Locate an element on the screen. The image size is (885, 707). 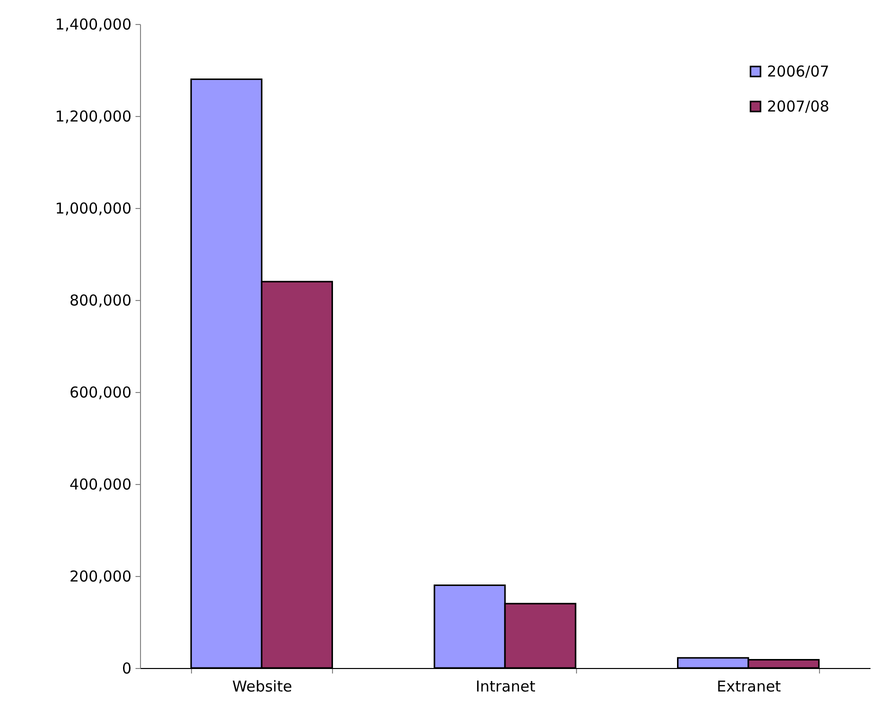
y-tick-label: 1,400,000 is located at coordinates (93, 25).